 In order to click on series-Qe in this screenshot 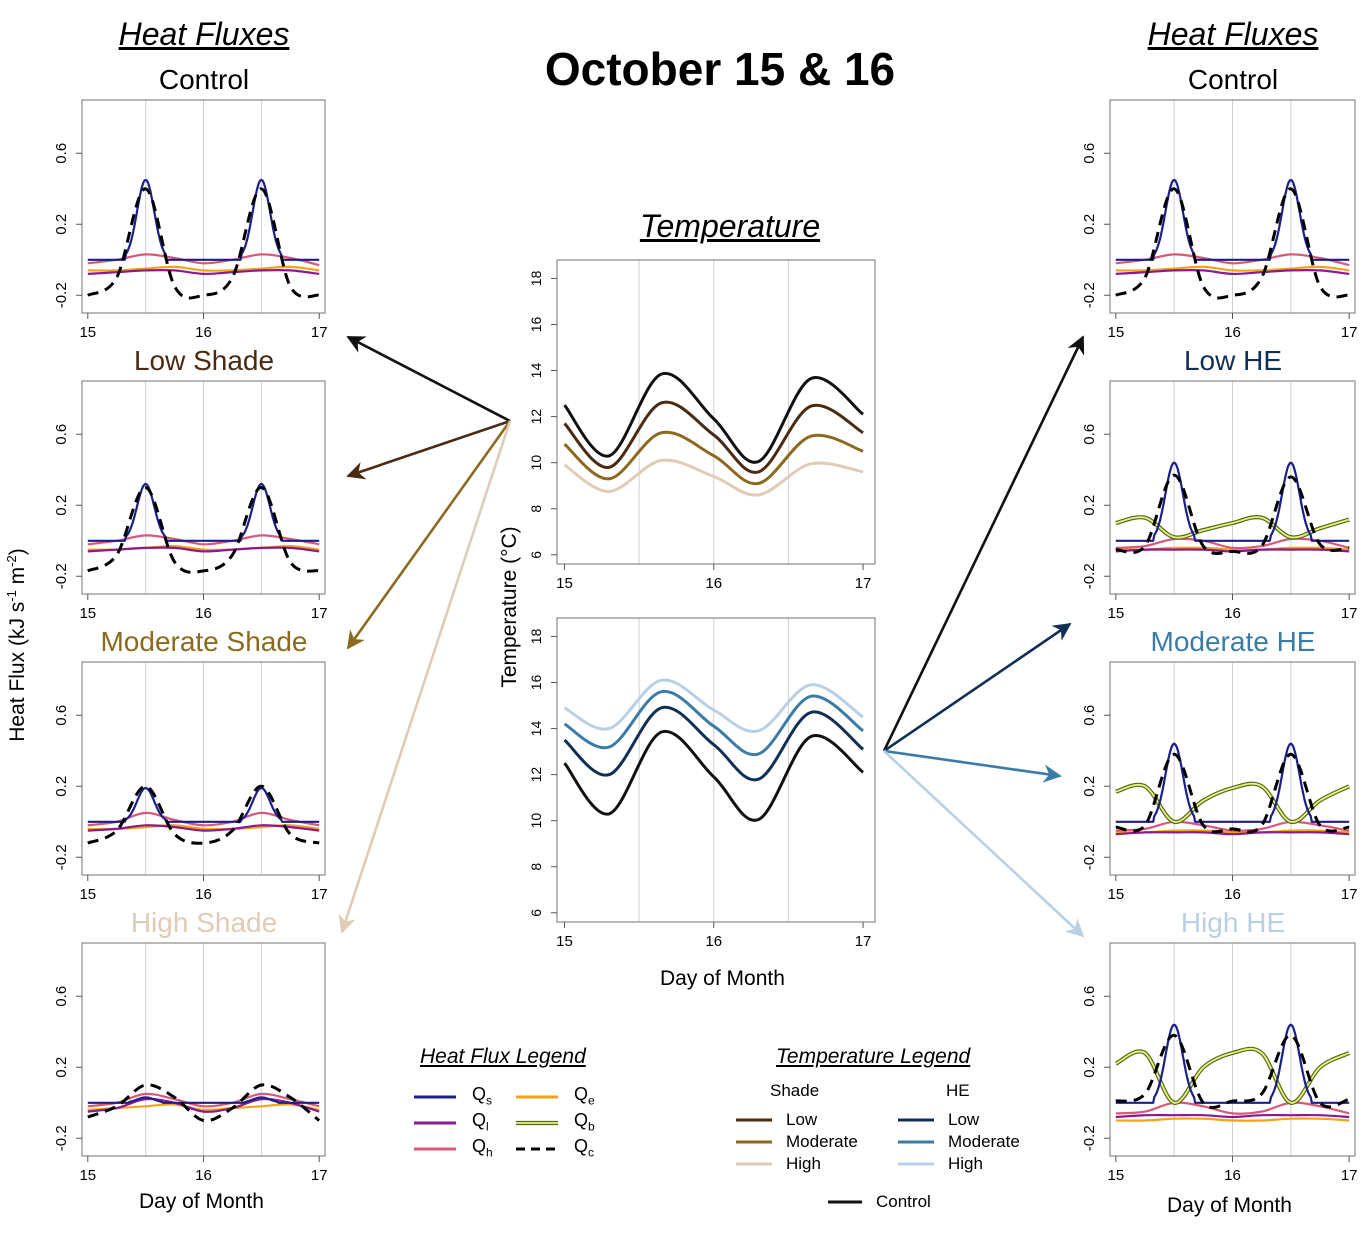, I will do `click(1232, 268)`.